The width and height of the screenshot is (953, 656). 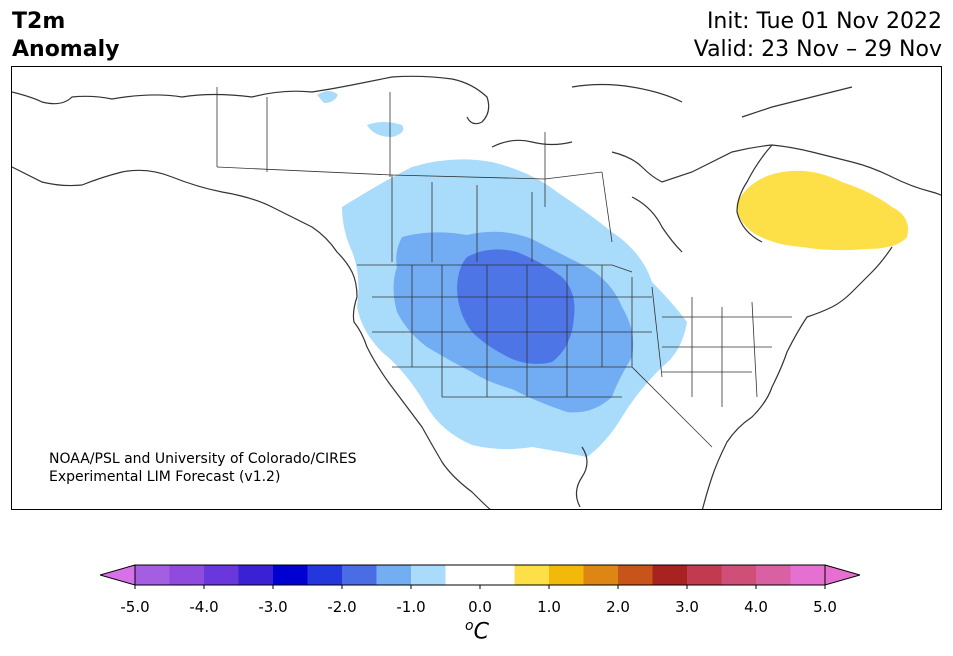 I want to click on colorbar-unit-label: oC, so click(x=477, y=631).